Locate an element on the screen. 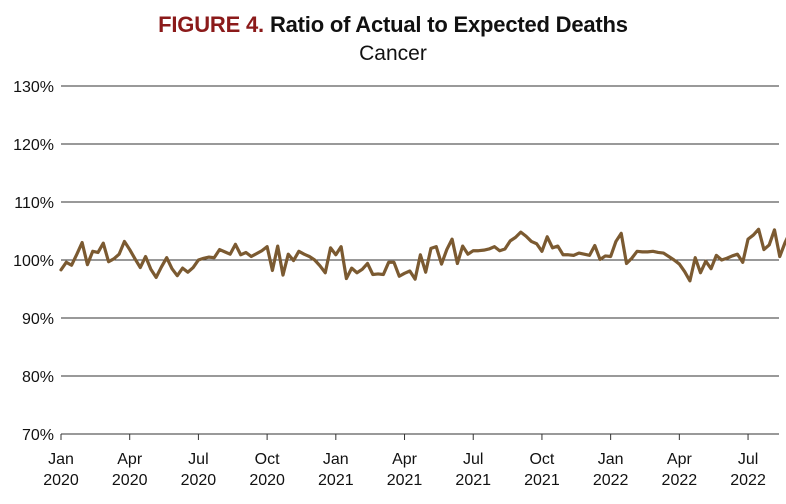 This screenshot has width=786, height=504. series-line-cancer is located at coordinates (422, 255).